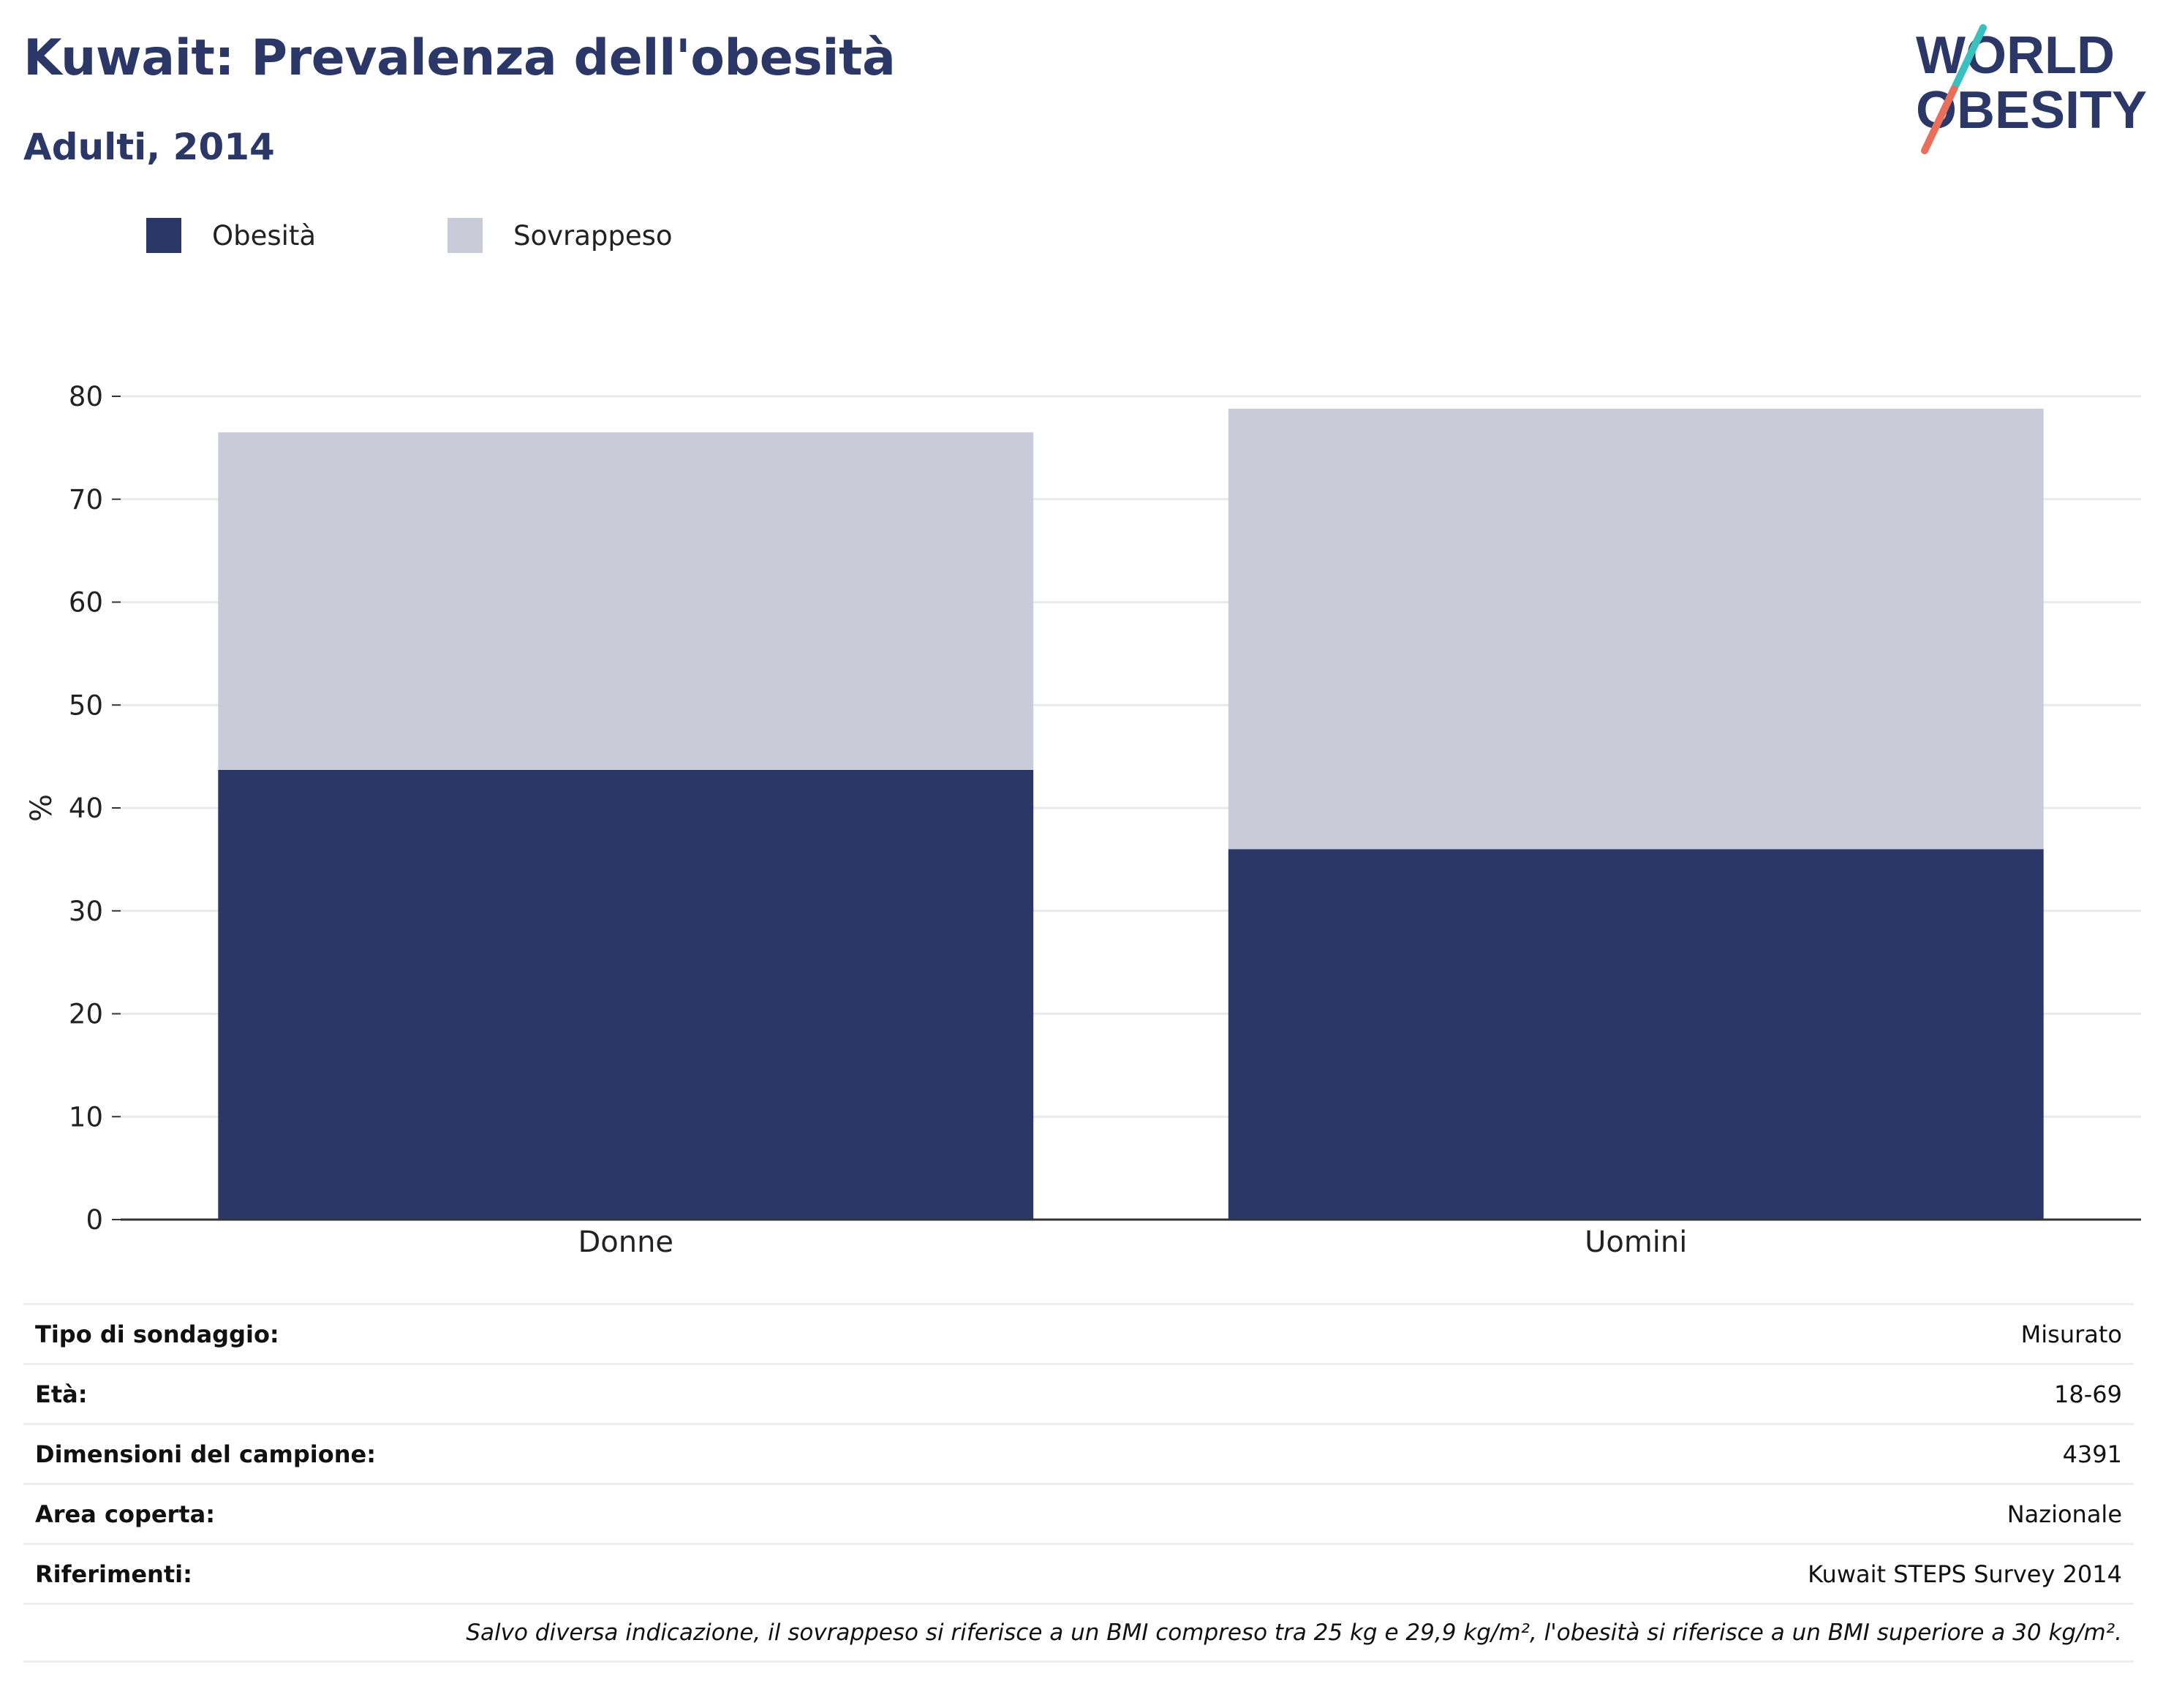 The width and height of the screenshot is (2163, 1708). Describe the element at coordinates (1078, 1453) in the screenshot. I see `info-row-sample-size: Dimensioni del campione: 4391` at that location.